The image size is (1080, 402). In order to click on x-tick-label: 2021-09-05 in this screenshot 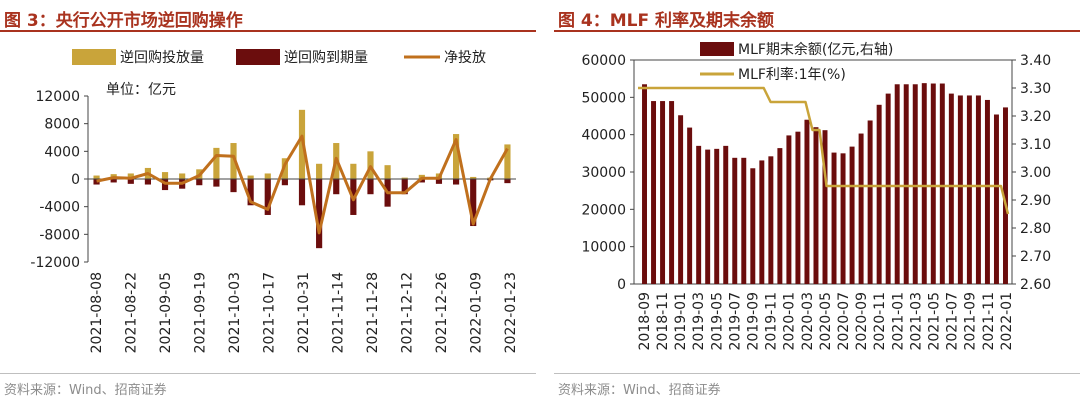, I will do `click(166, 312)`.